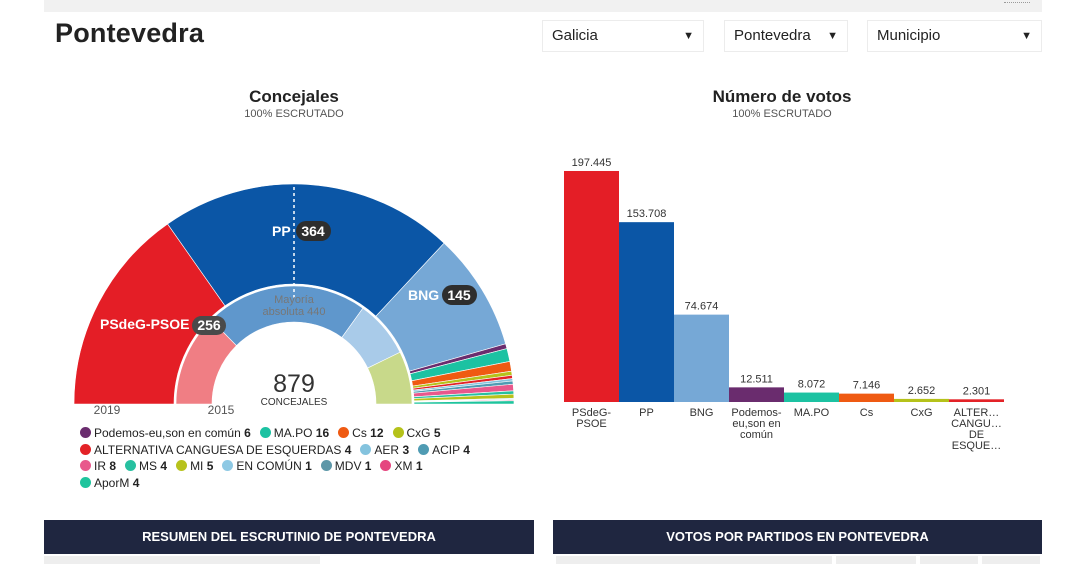 The image size is (1080, 564). I want to click on region-select: Galicia ▼, so click(623, 36).